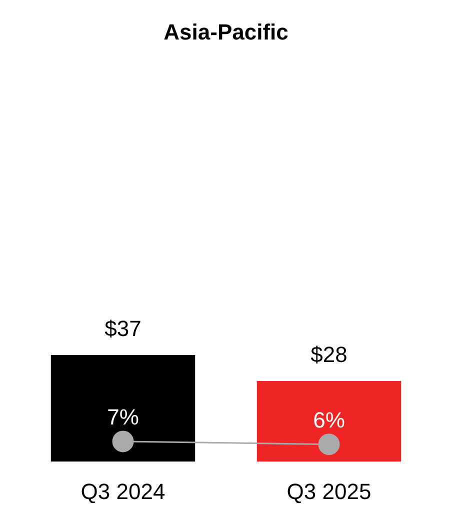  I want to click on x-tick-label: Q3 2024, so click(123, 491).